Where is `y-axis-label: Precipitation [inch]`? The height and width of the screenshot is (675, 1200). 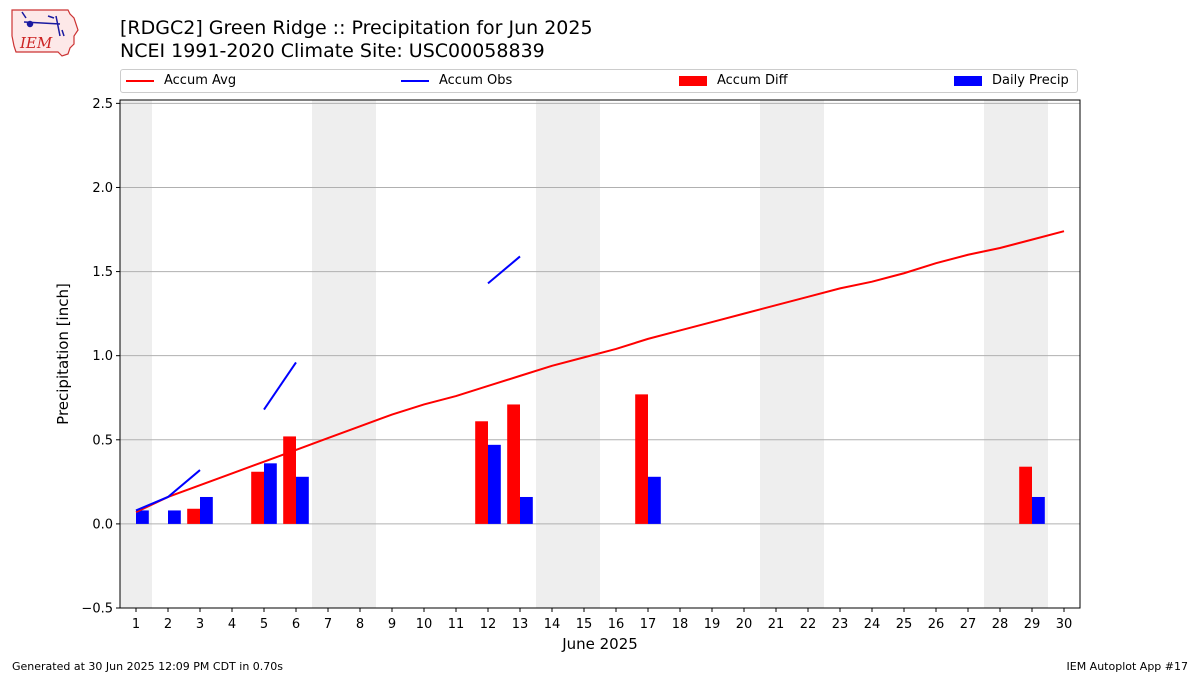 y-axis-label: Precipitation [inch] is located at coordinates (63, 354).